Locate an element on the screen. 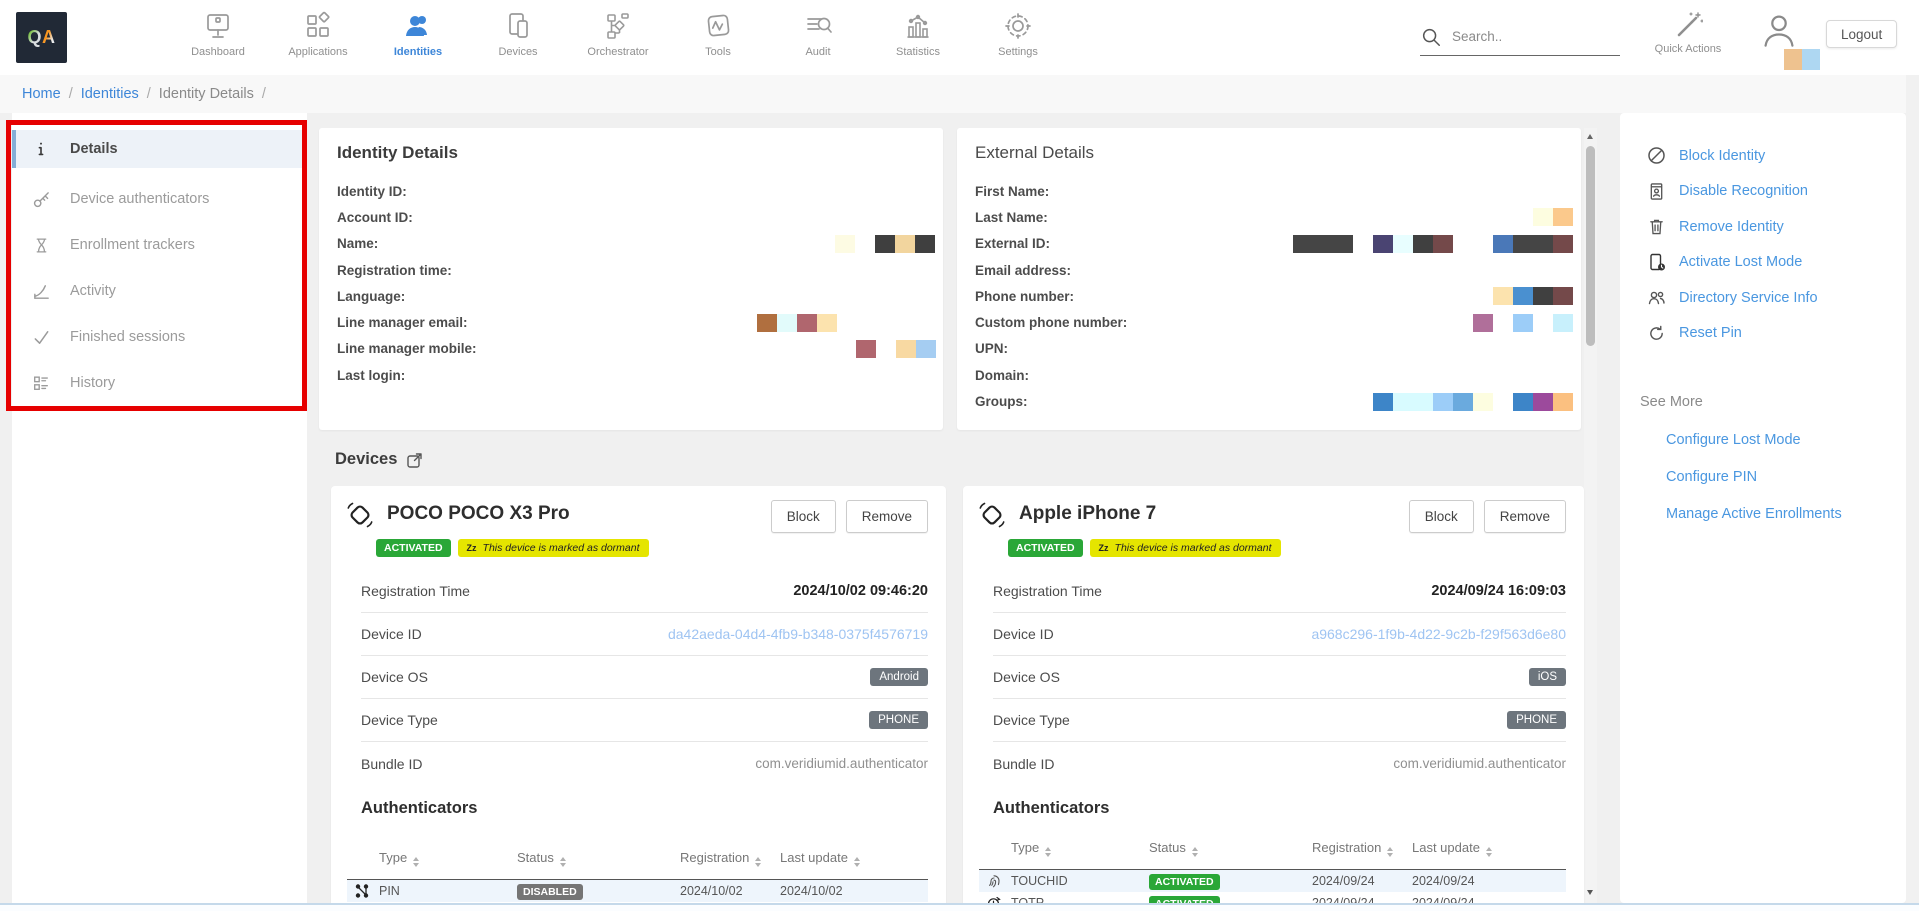 The height and width of the screenshot is (911, 1919). quick-actions-label: Quick Actions is located at coordinates (1688, 49).